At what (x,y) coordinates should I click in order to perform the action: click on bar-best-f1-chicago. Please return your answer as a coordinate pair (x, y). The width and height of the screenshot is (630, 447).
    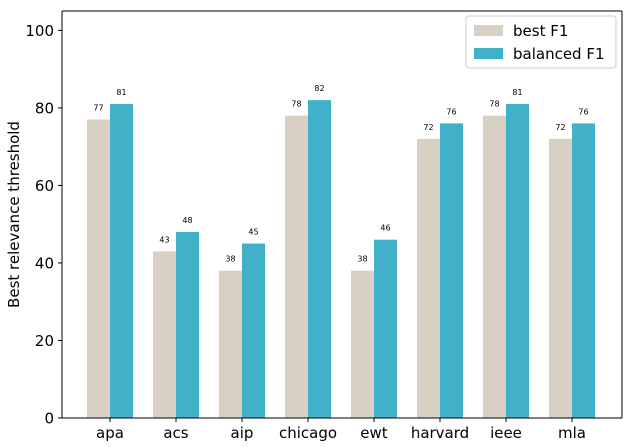
    Looking at the image, I should click on (296, 267).